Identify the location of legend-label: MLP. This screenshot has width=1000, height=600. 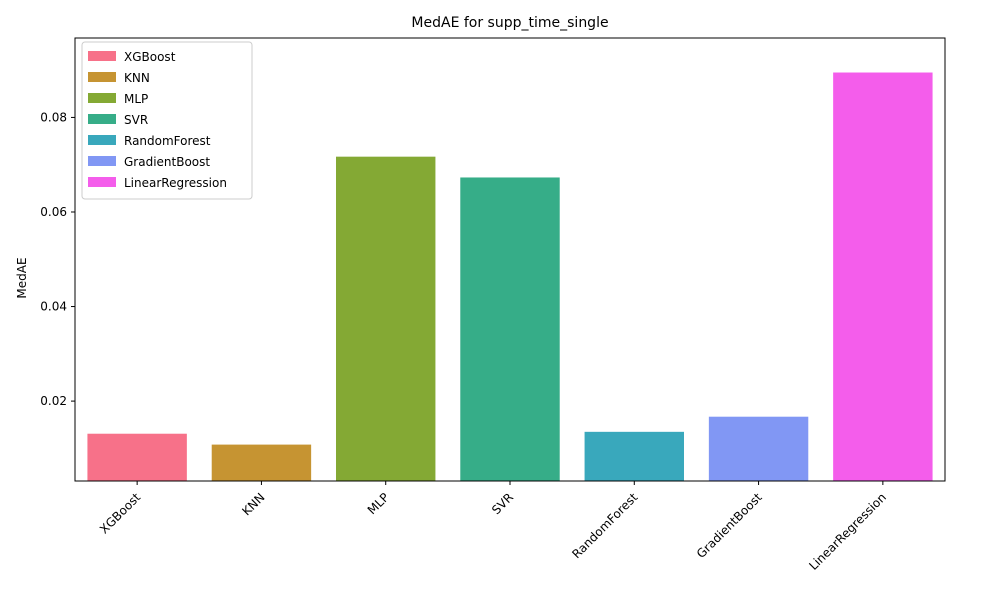
(136, 99).